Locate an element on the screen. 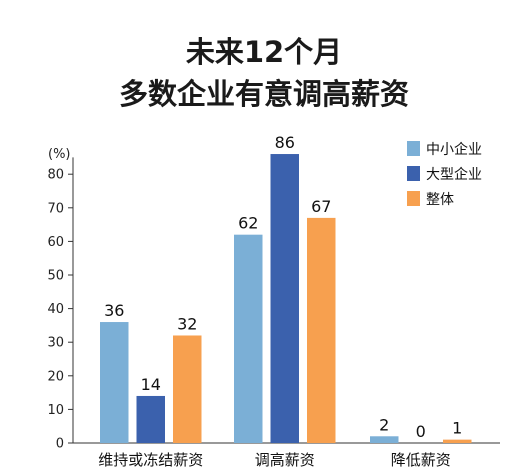 The image size is (528, 470). data-label: 86 is located at coordinates (285, 142).